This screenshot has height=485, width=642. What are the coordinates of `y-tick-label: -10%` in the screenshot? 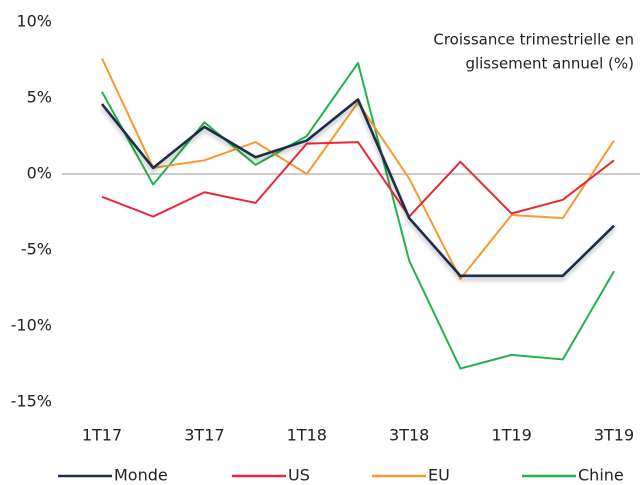 It's located at (31, 325).